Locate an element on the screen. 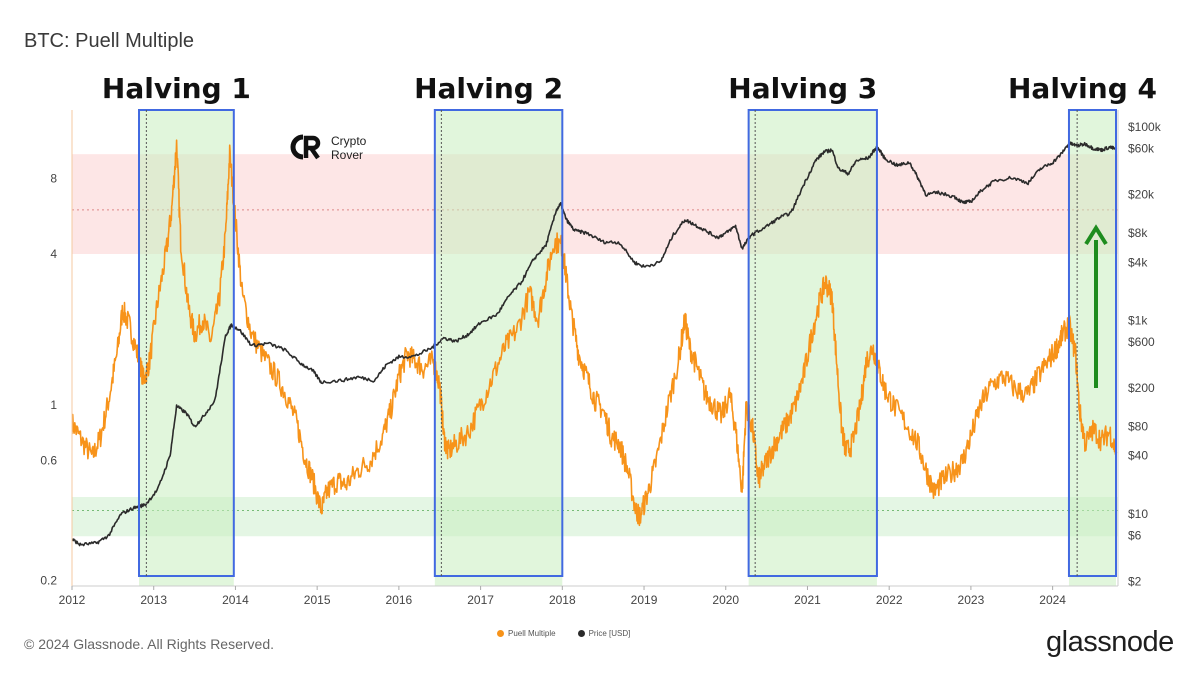 This screenshot has width=1200, height=675. x-tick-label: 2024 is located at coordinates (1052, 600).